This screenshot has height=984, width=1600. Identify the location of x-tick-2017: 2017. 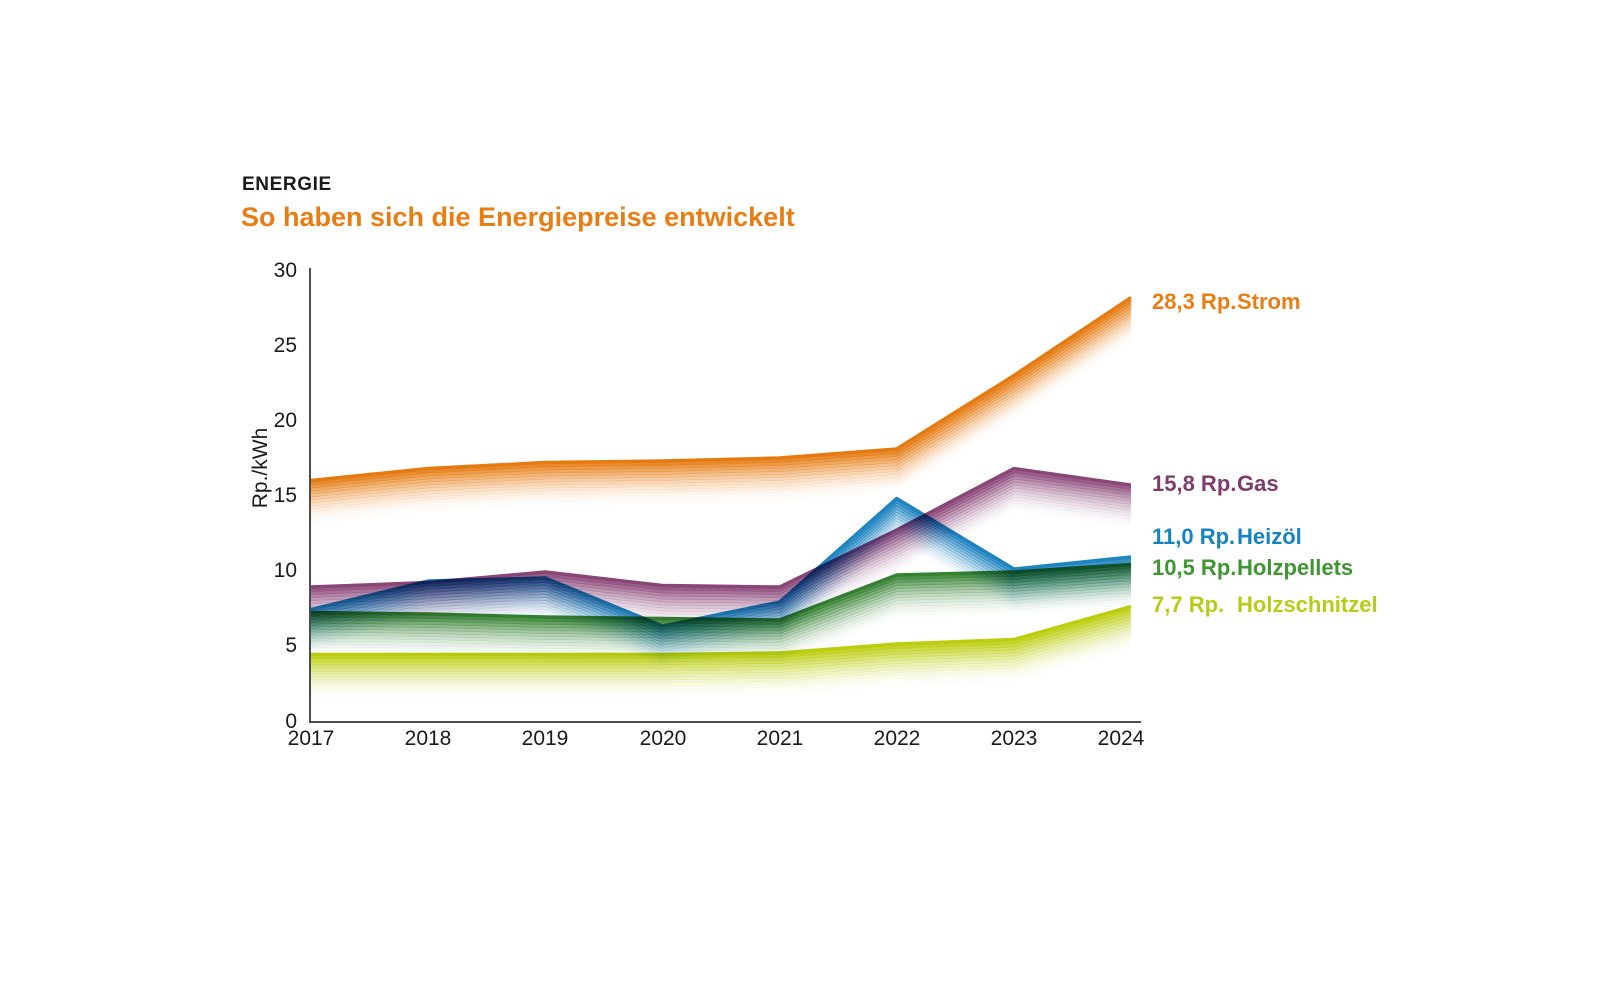
(311, 738).